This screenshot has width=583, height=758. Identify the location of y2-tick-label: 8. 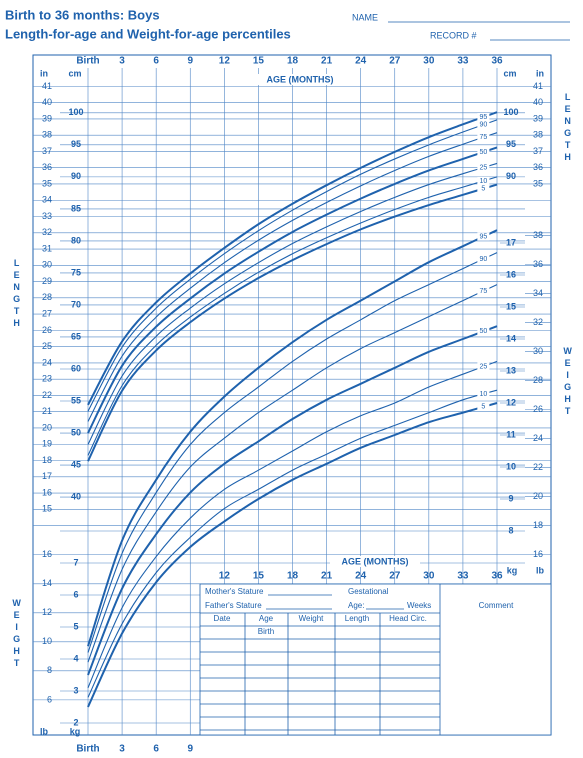
(49, 670).